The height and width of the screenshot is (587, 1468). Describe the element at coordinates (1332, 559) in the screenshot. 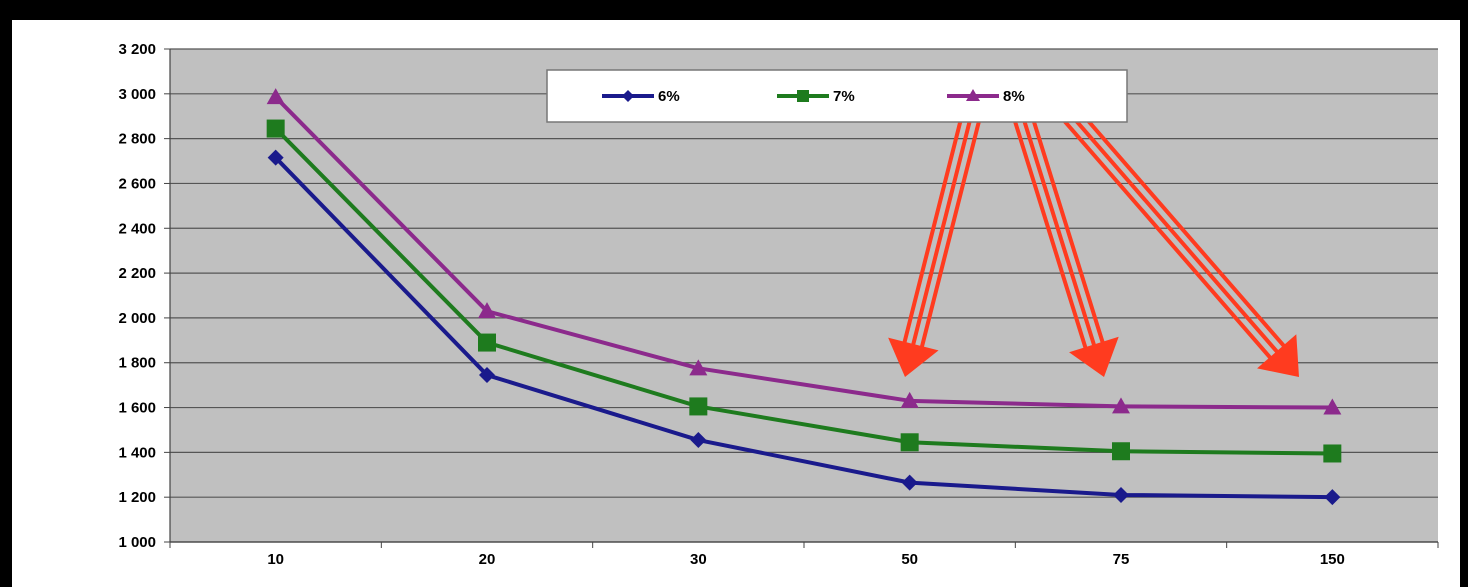

I see `x-tick-label: 150` at that location.